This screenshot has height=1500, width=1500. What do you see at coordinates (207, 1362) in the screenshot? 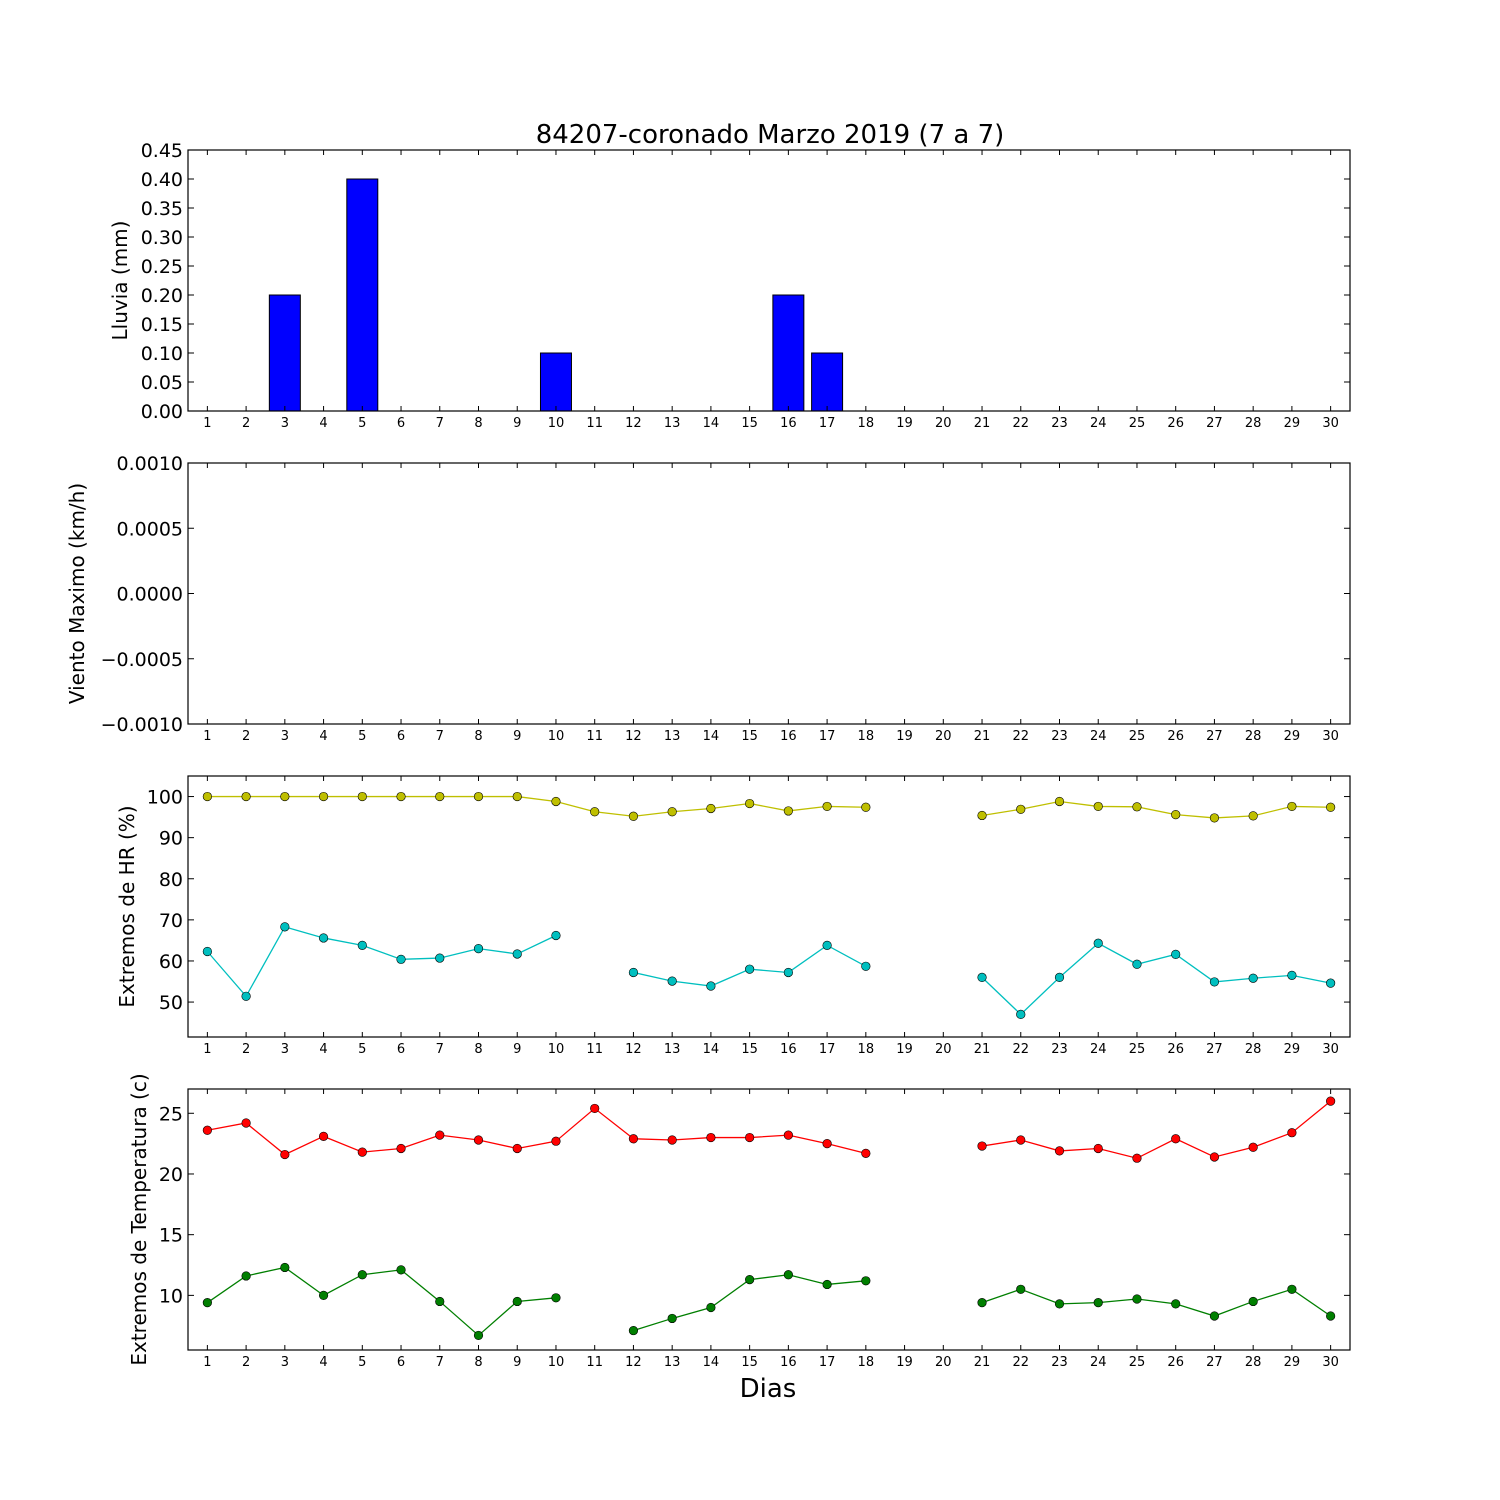
I see `x-tick-label: 1` at bounding box center [207, 1362].